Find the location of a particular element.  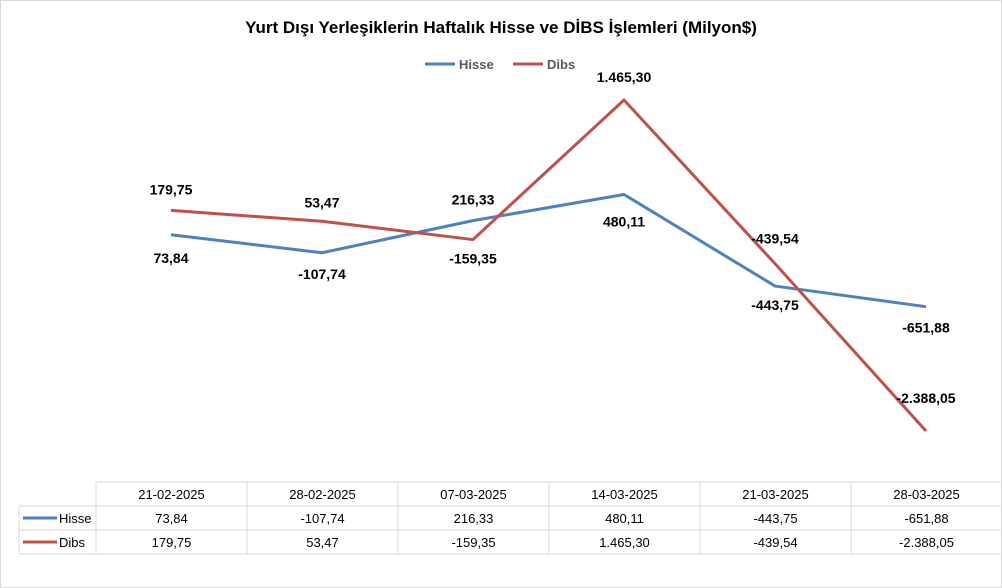

legend: Hisse Dibs is located at coordinates (500, 64).